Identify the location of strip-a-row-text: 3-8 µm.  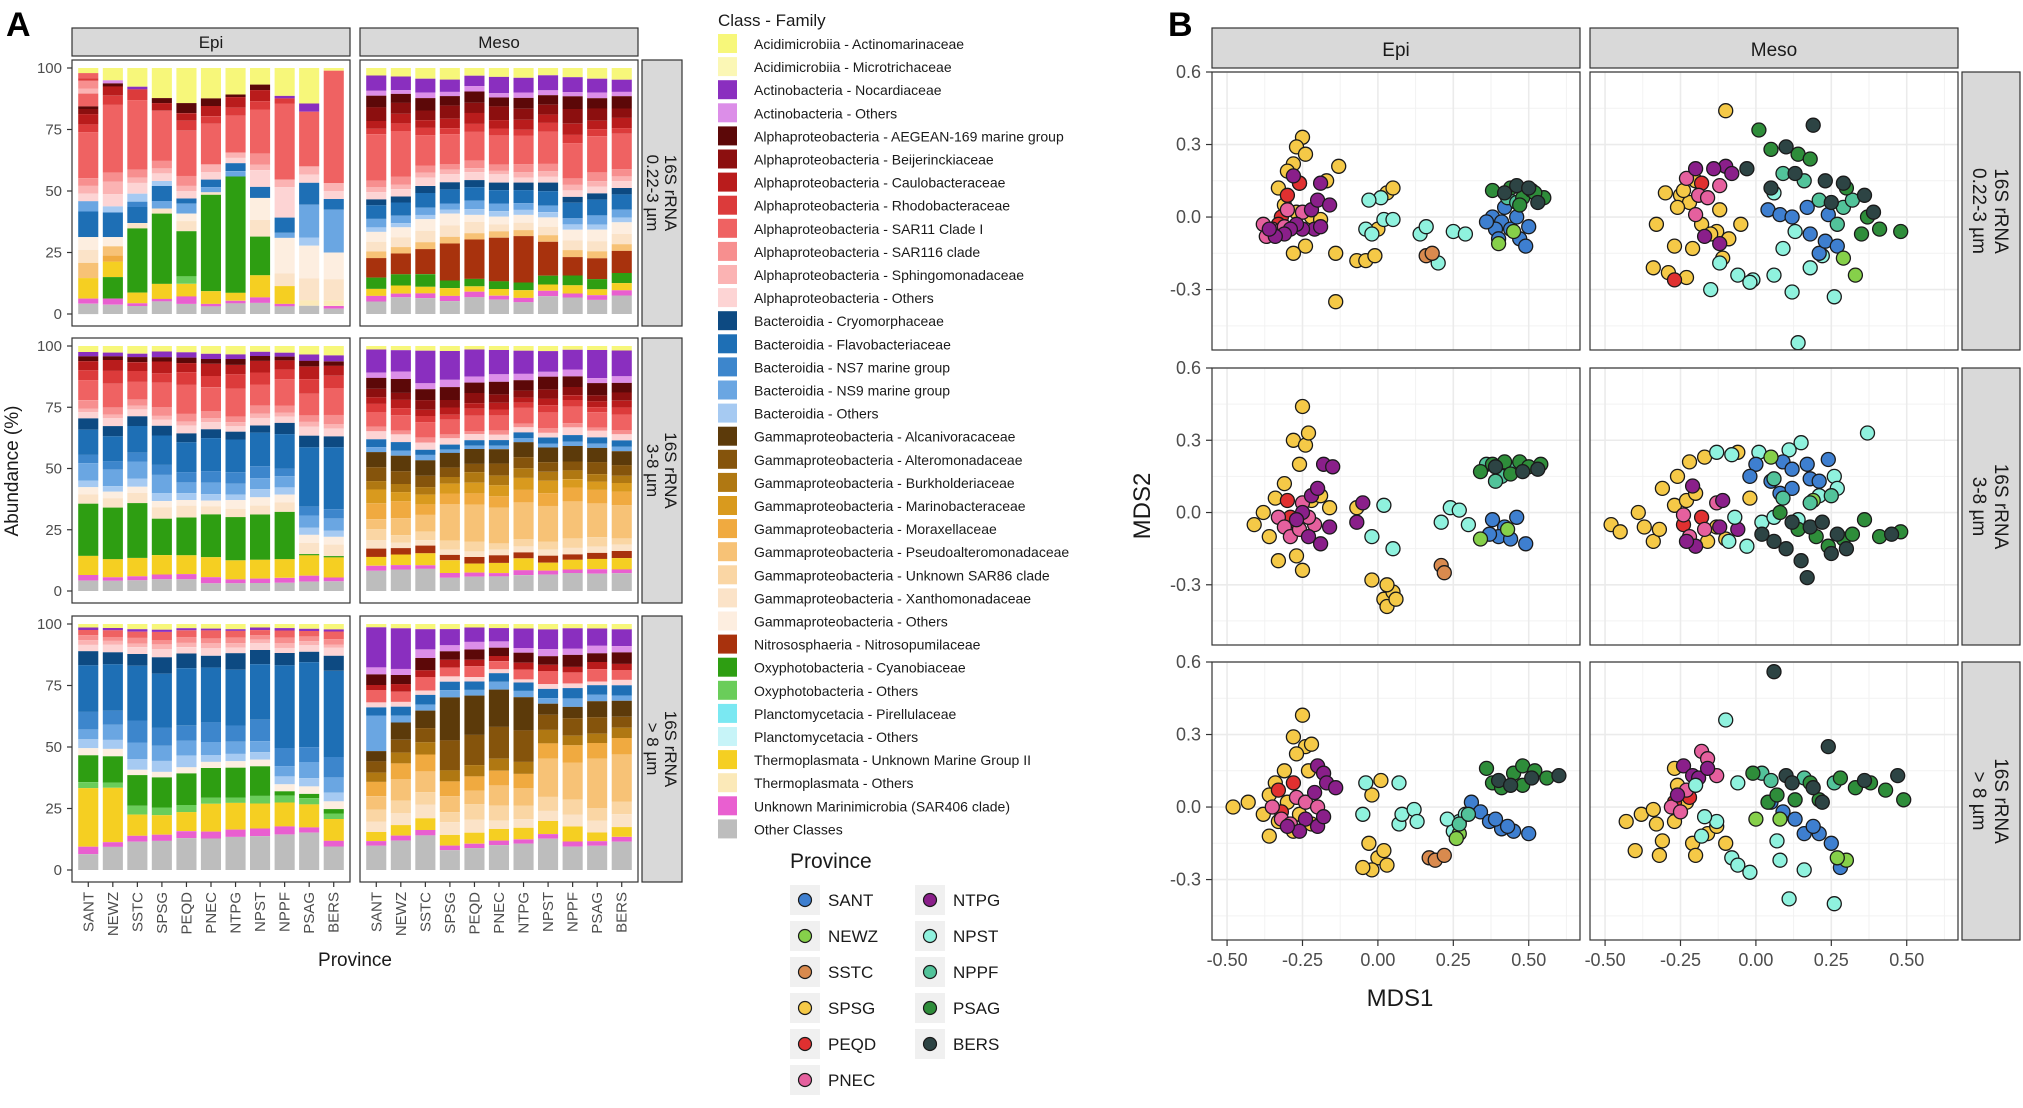
(652, 470).